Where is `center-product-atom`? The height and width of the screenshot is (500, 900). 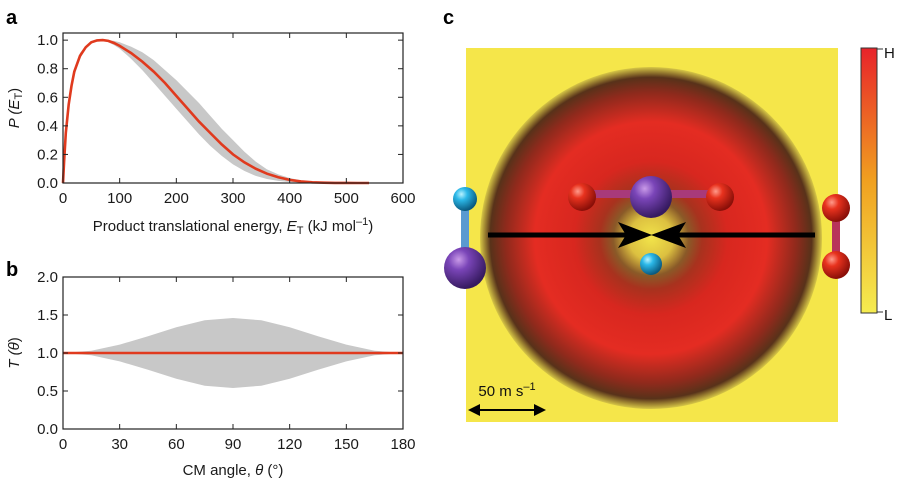
center-product-atom is located at coordinates (651, 264).